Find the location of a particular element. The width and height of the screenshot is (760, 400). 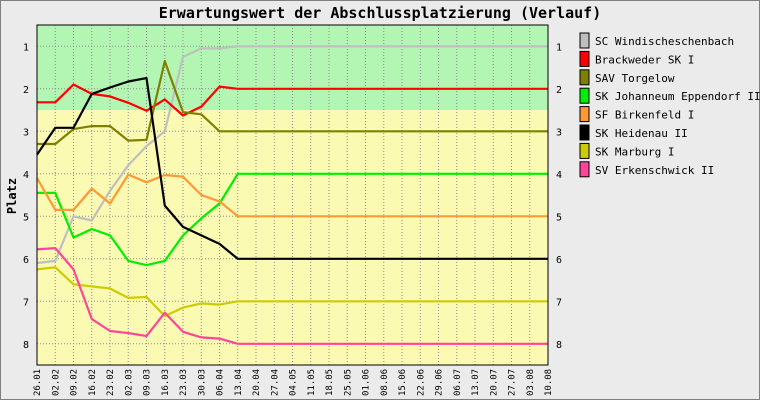

legend-box is located at coordinates (664, 108).